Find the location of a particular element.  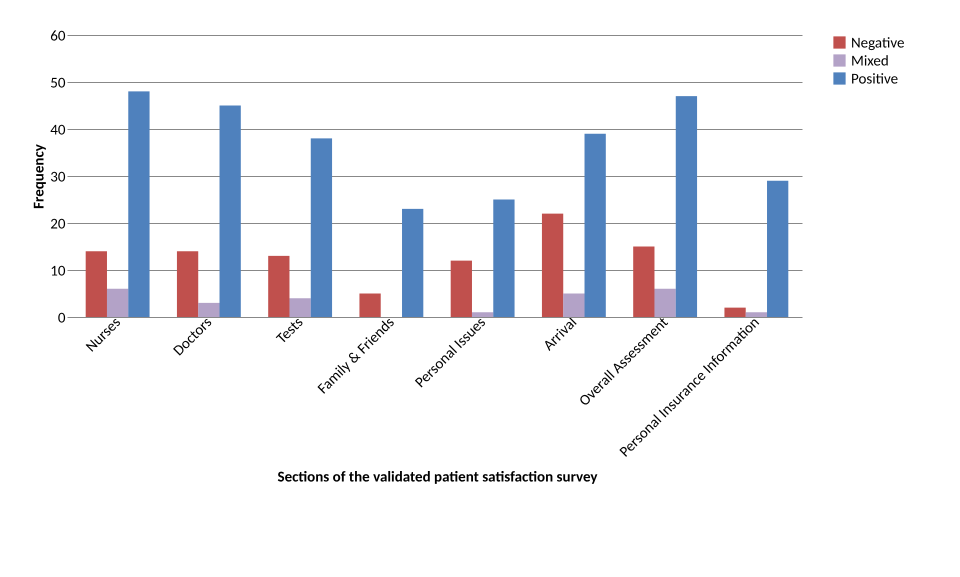

legend-label: Positive is located at coordinates (874, 79).